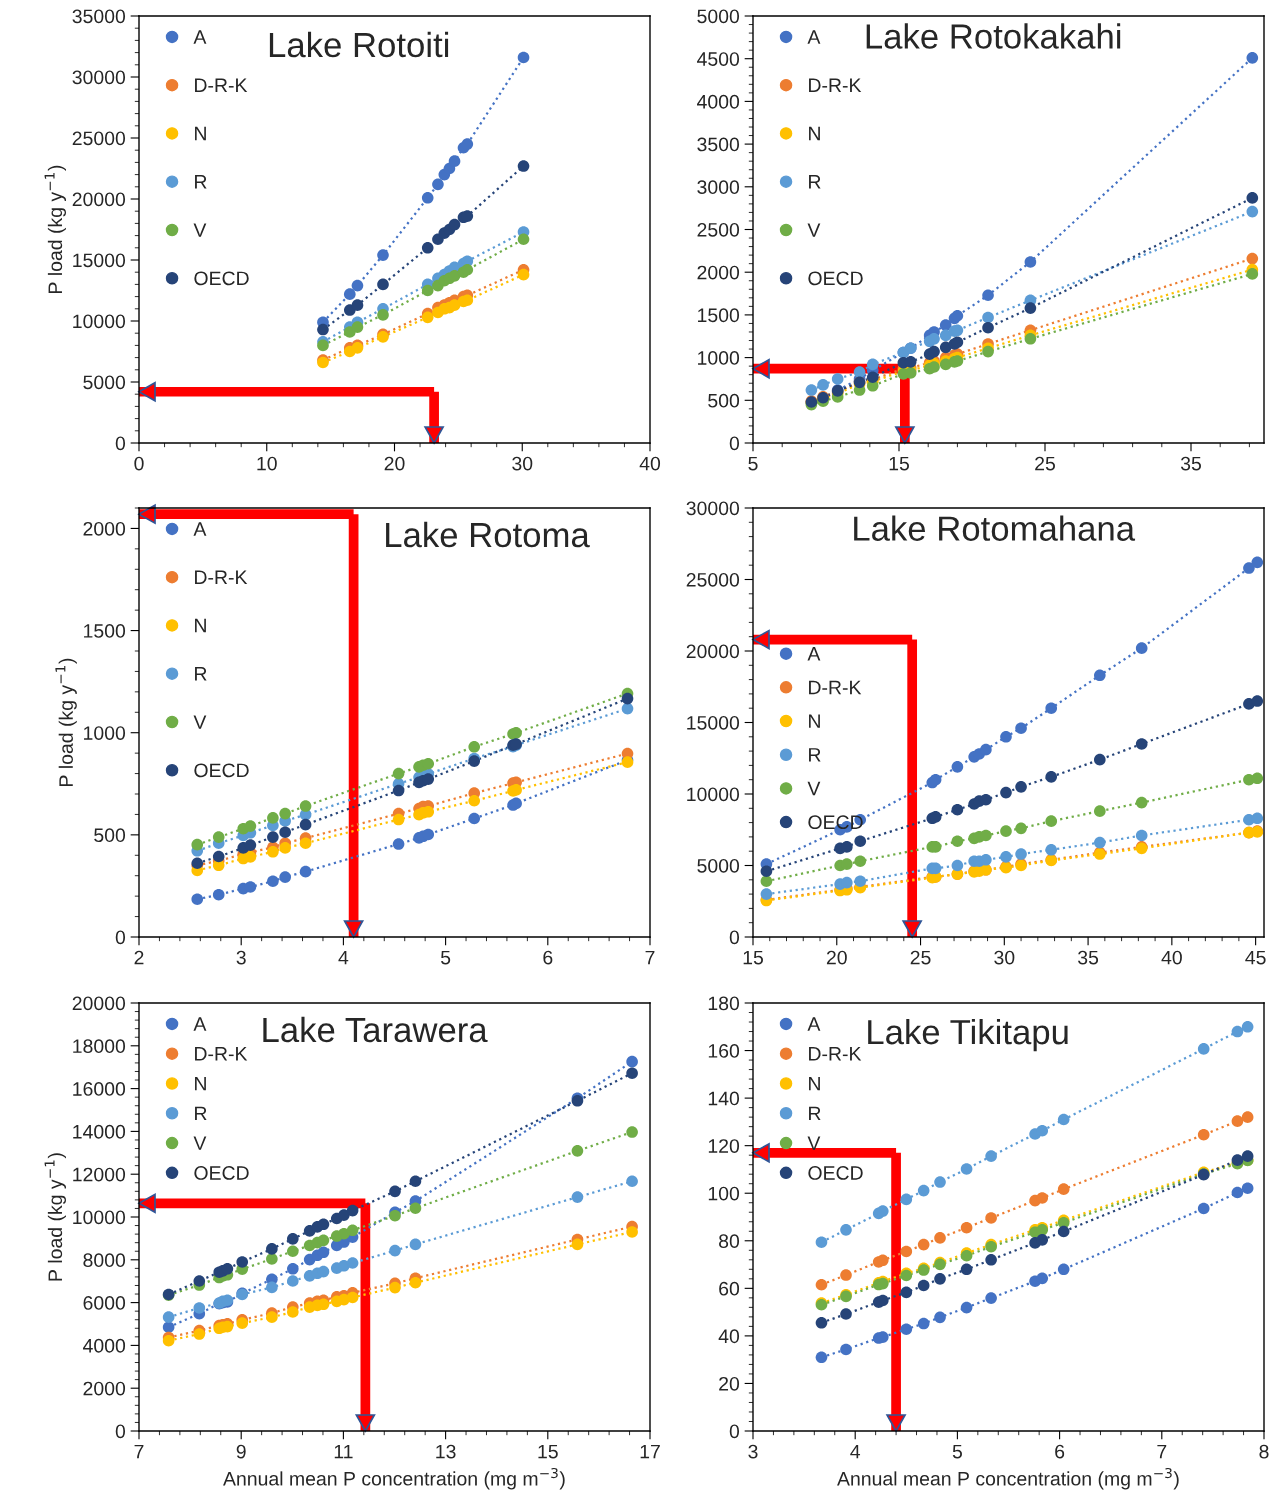  I want to click on chart-title: Lake Tarawera, so click(375, 1029).